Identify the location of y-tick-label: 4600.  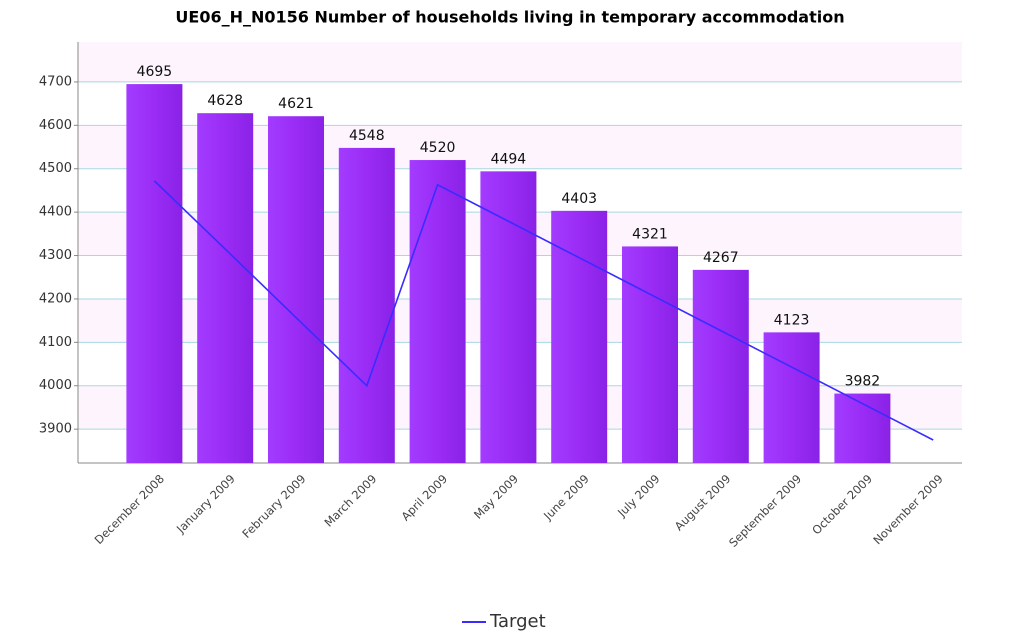
(55, 125).